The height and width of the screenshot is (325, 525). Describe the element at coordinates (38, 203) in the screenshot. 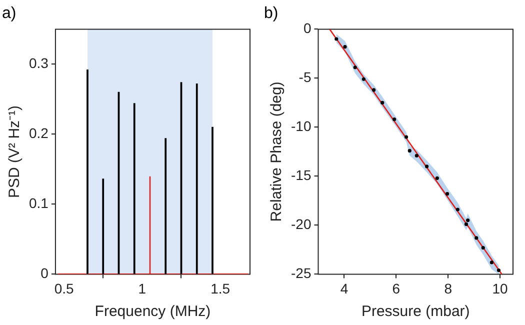

I see `y-tick-label: 0.1` at that location.